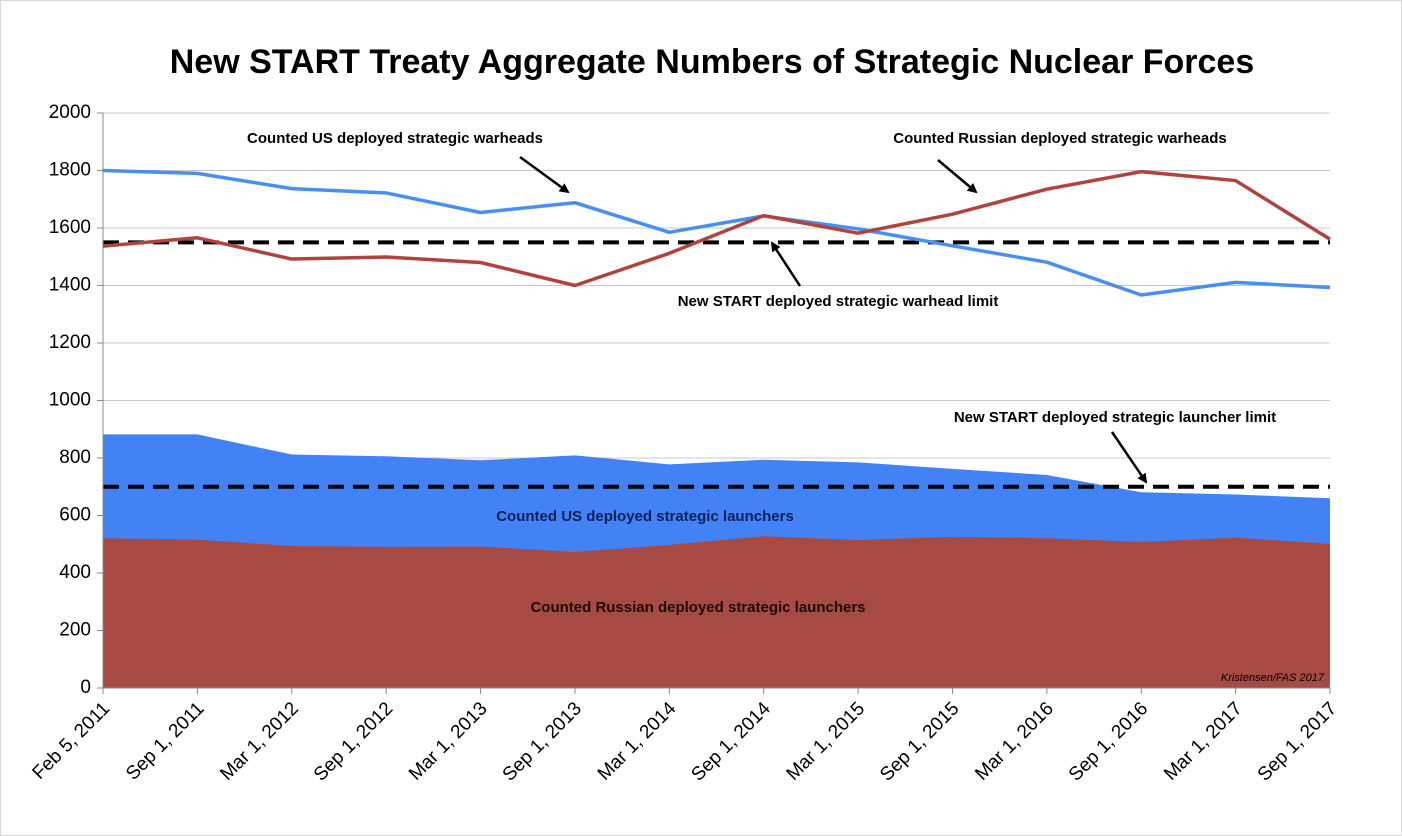 This screenshot has height=836, width=1402. Describe the element at coordinates (70, 285) in the screenshot. I see `y-tick-label: 1400` at that location.